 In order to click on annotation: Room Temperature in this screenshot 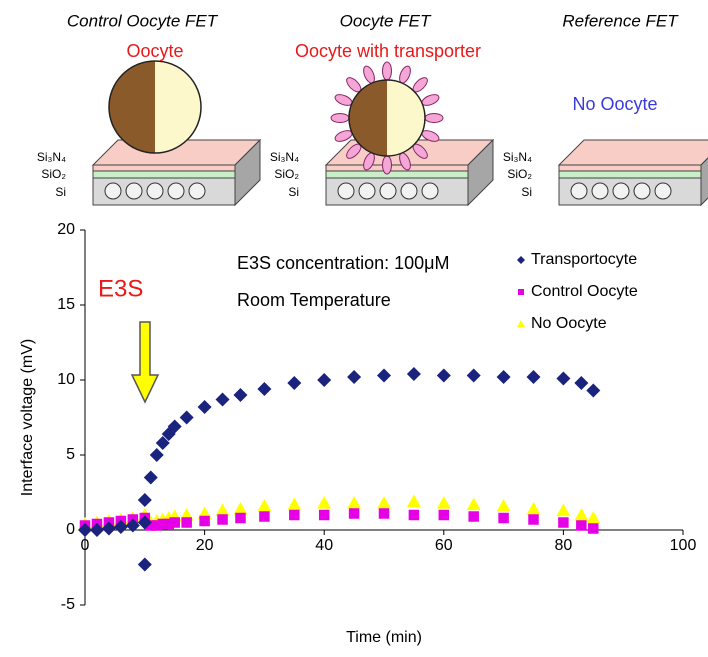, I will do `click(314, 300)`.